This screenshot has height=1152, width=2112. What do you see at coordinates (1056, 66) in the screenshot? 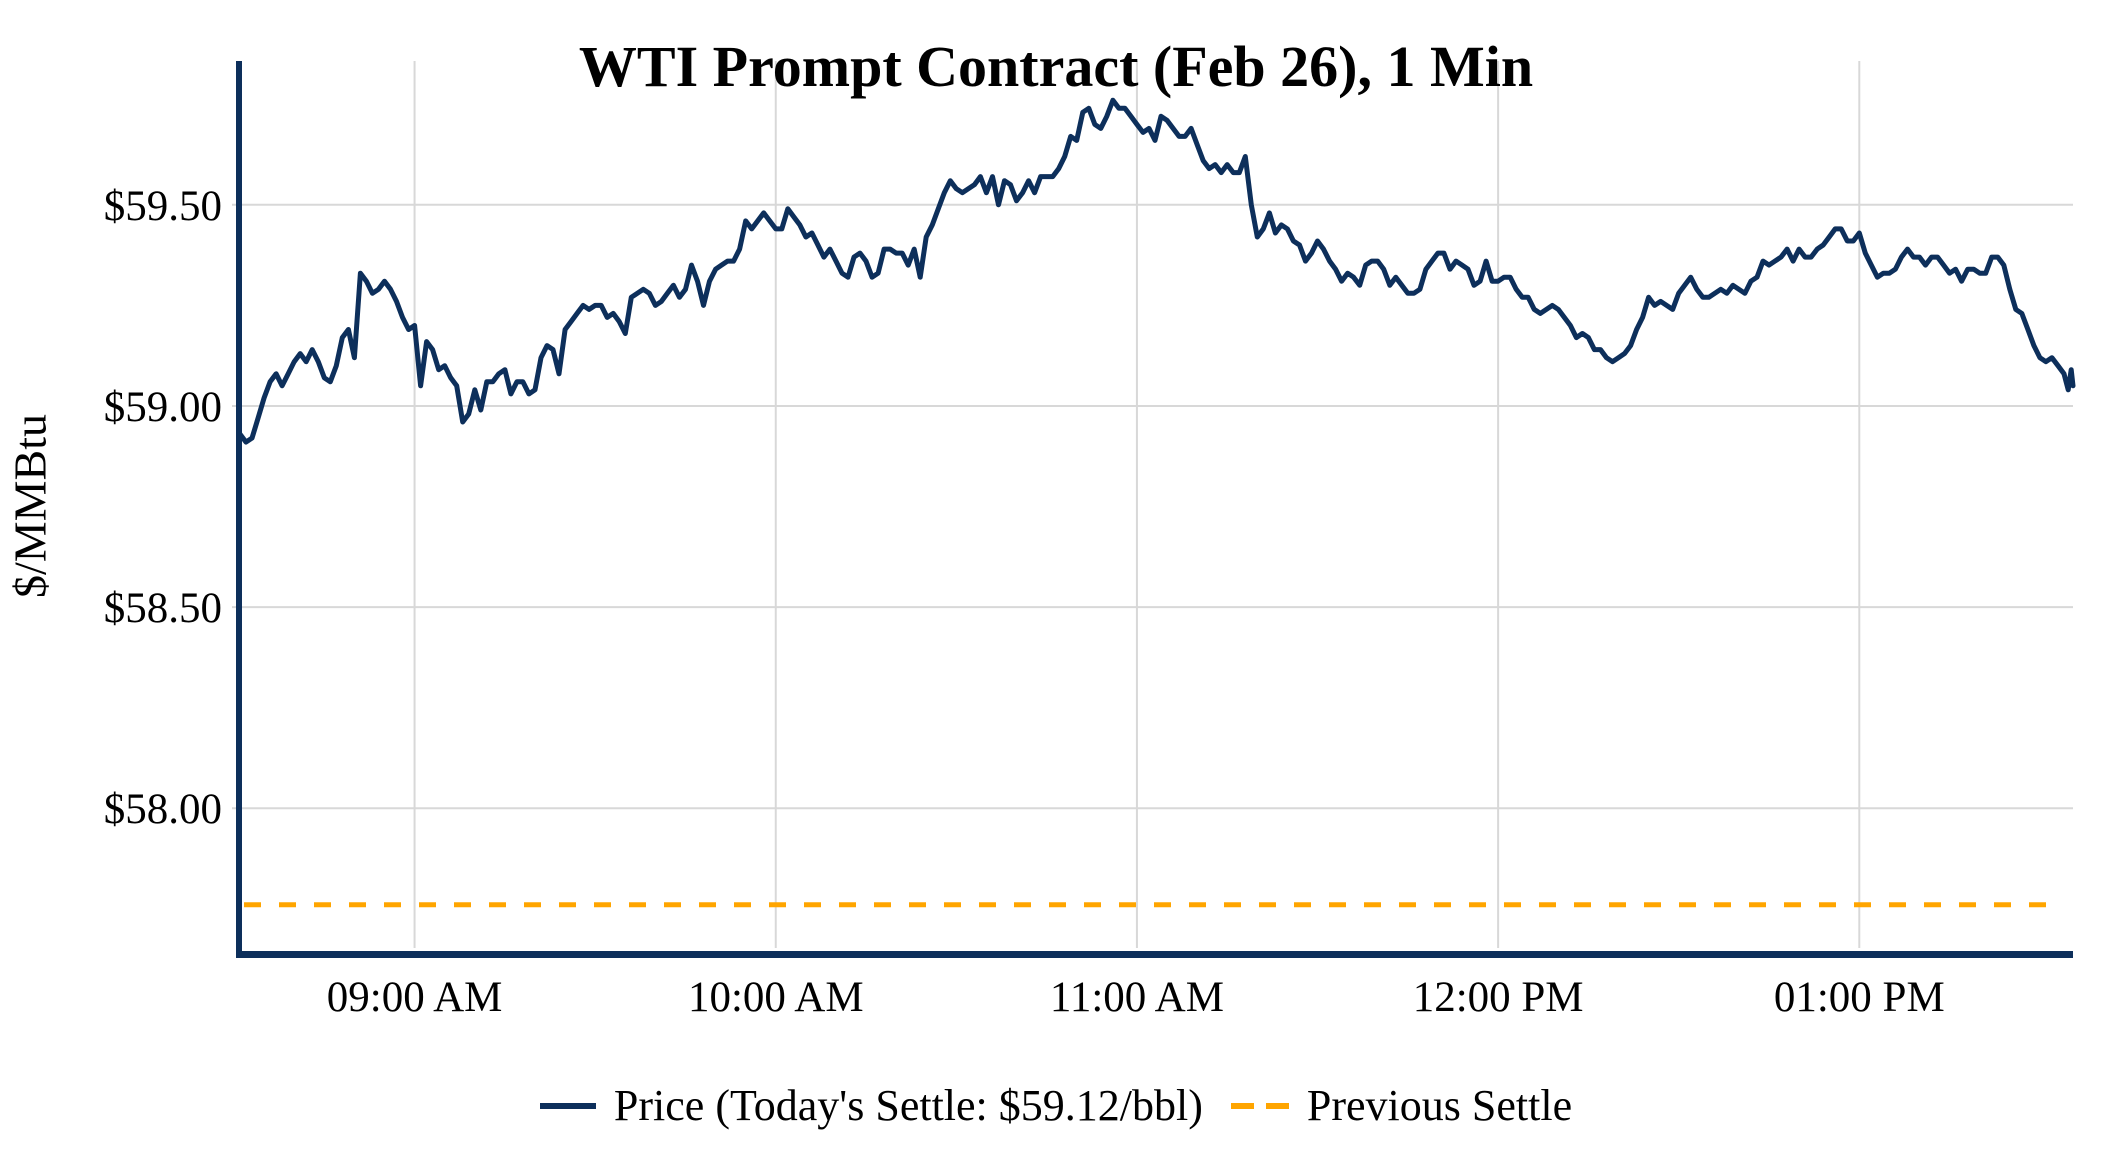
I see `chart-title: WTI Prompt Contract (Feb 26), 1 Min` at bounding box center [1056, 66].